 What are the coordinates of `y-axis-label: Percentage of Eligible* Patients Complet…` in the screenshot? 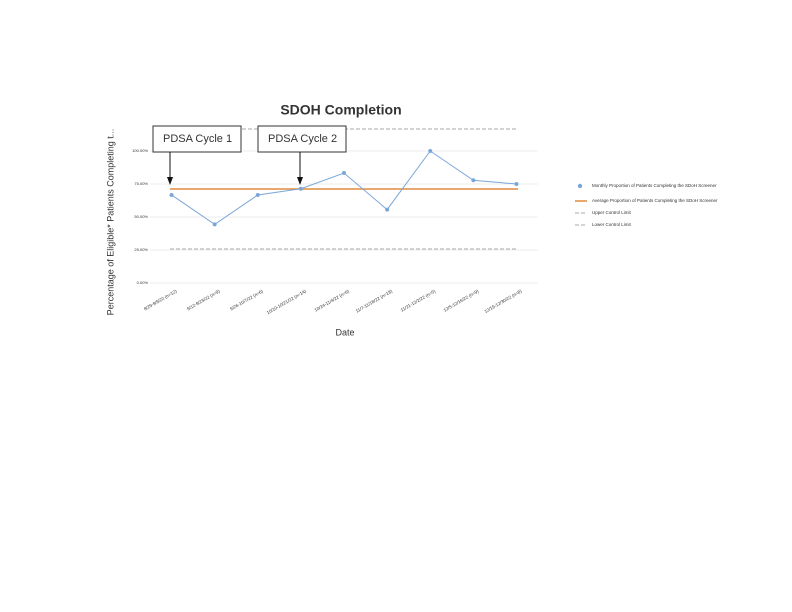 It's located at (110, 222).